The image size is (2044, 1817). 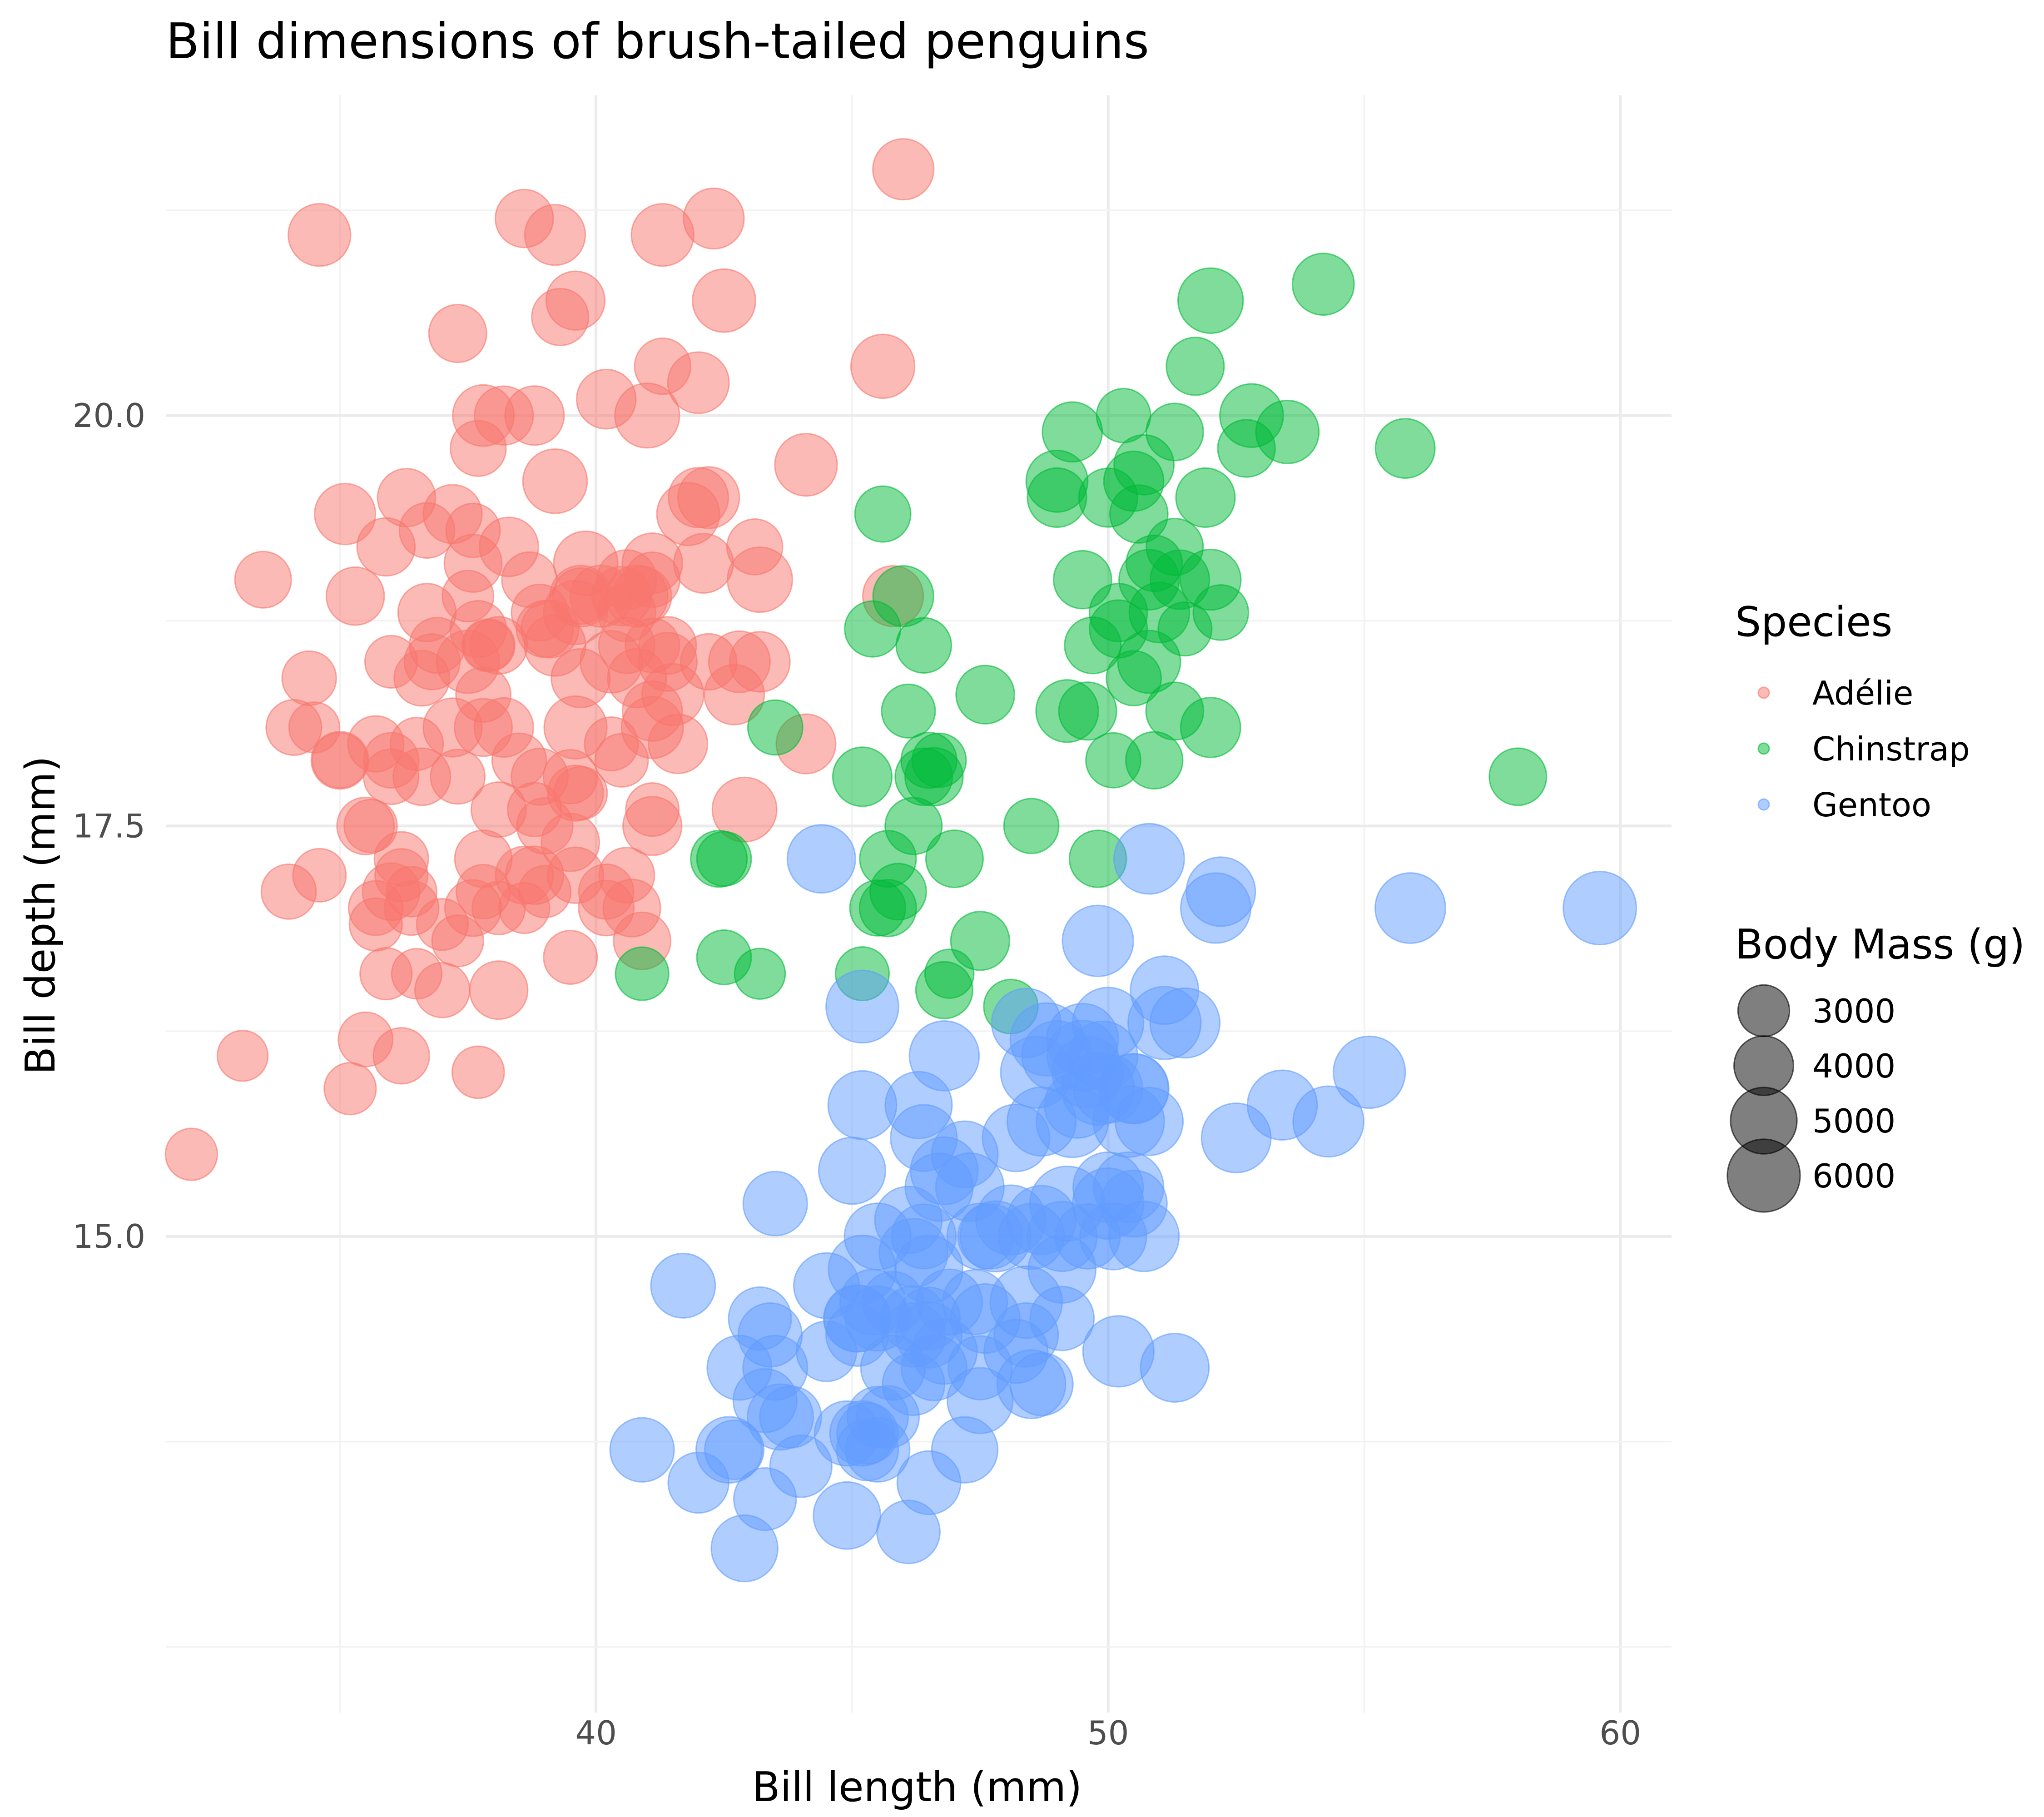 What do you see at coordinates (1764, 748) in the screenshot?
I see `legend-key-chinstrap` at bounding box center [1764, 748].